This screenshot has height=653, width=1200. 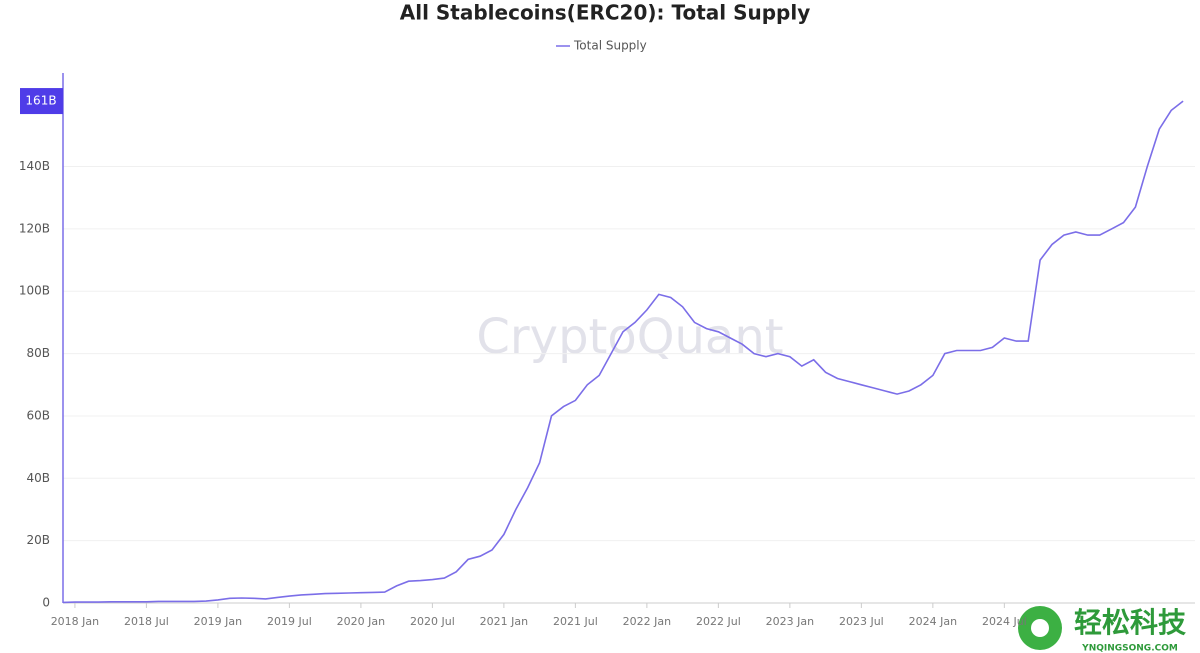 I want to click on x-tick-label: 2020 Jan, so click(x=361, y=621).